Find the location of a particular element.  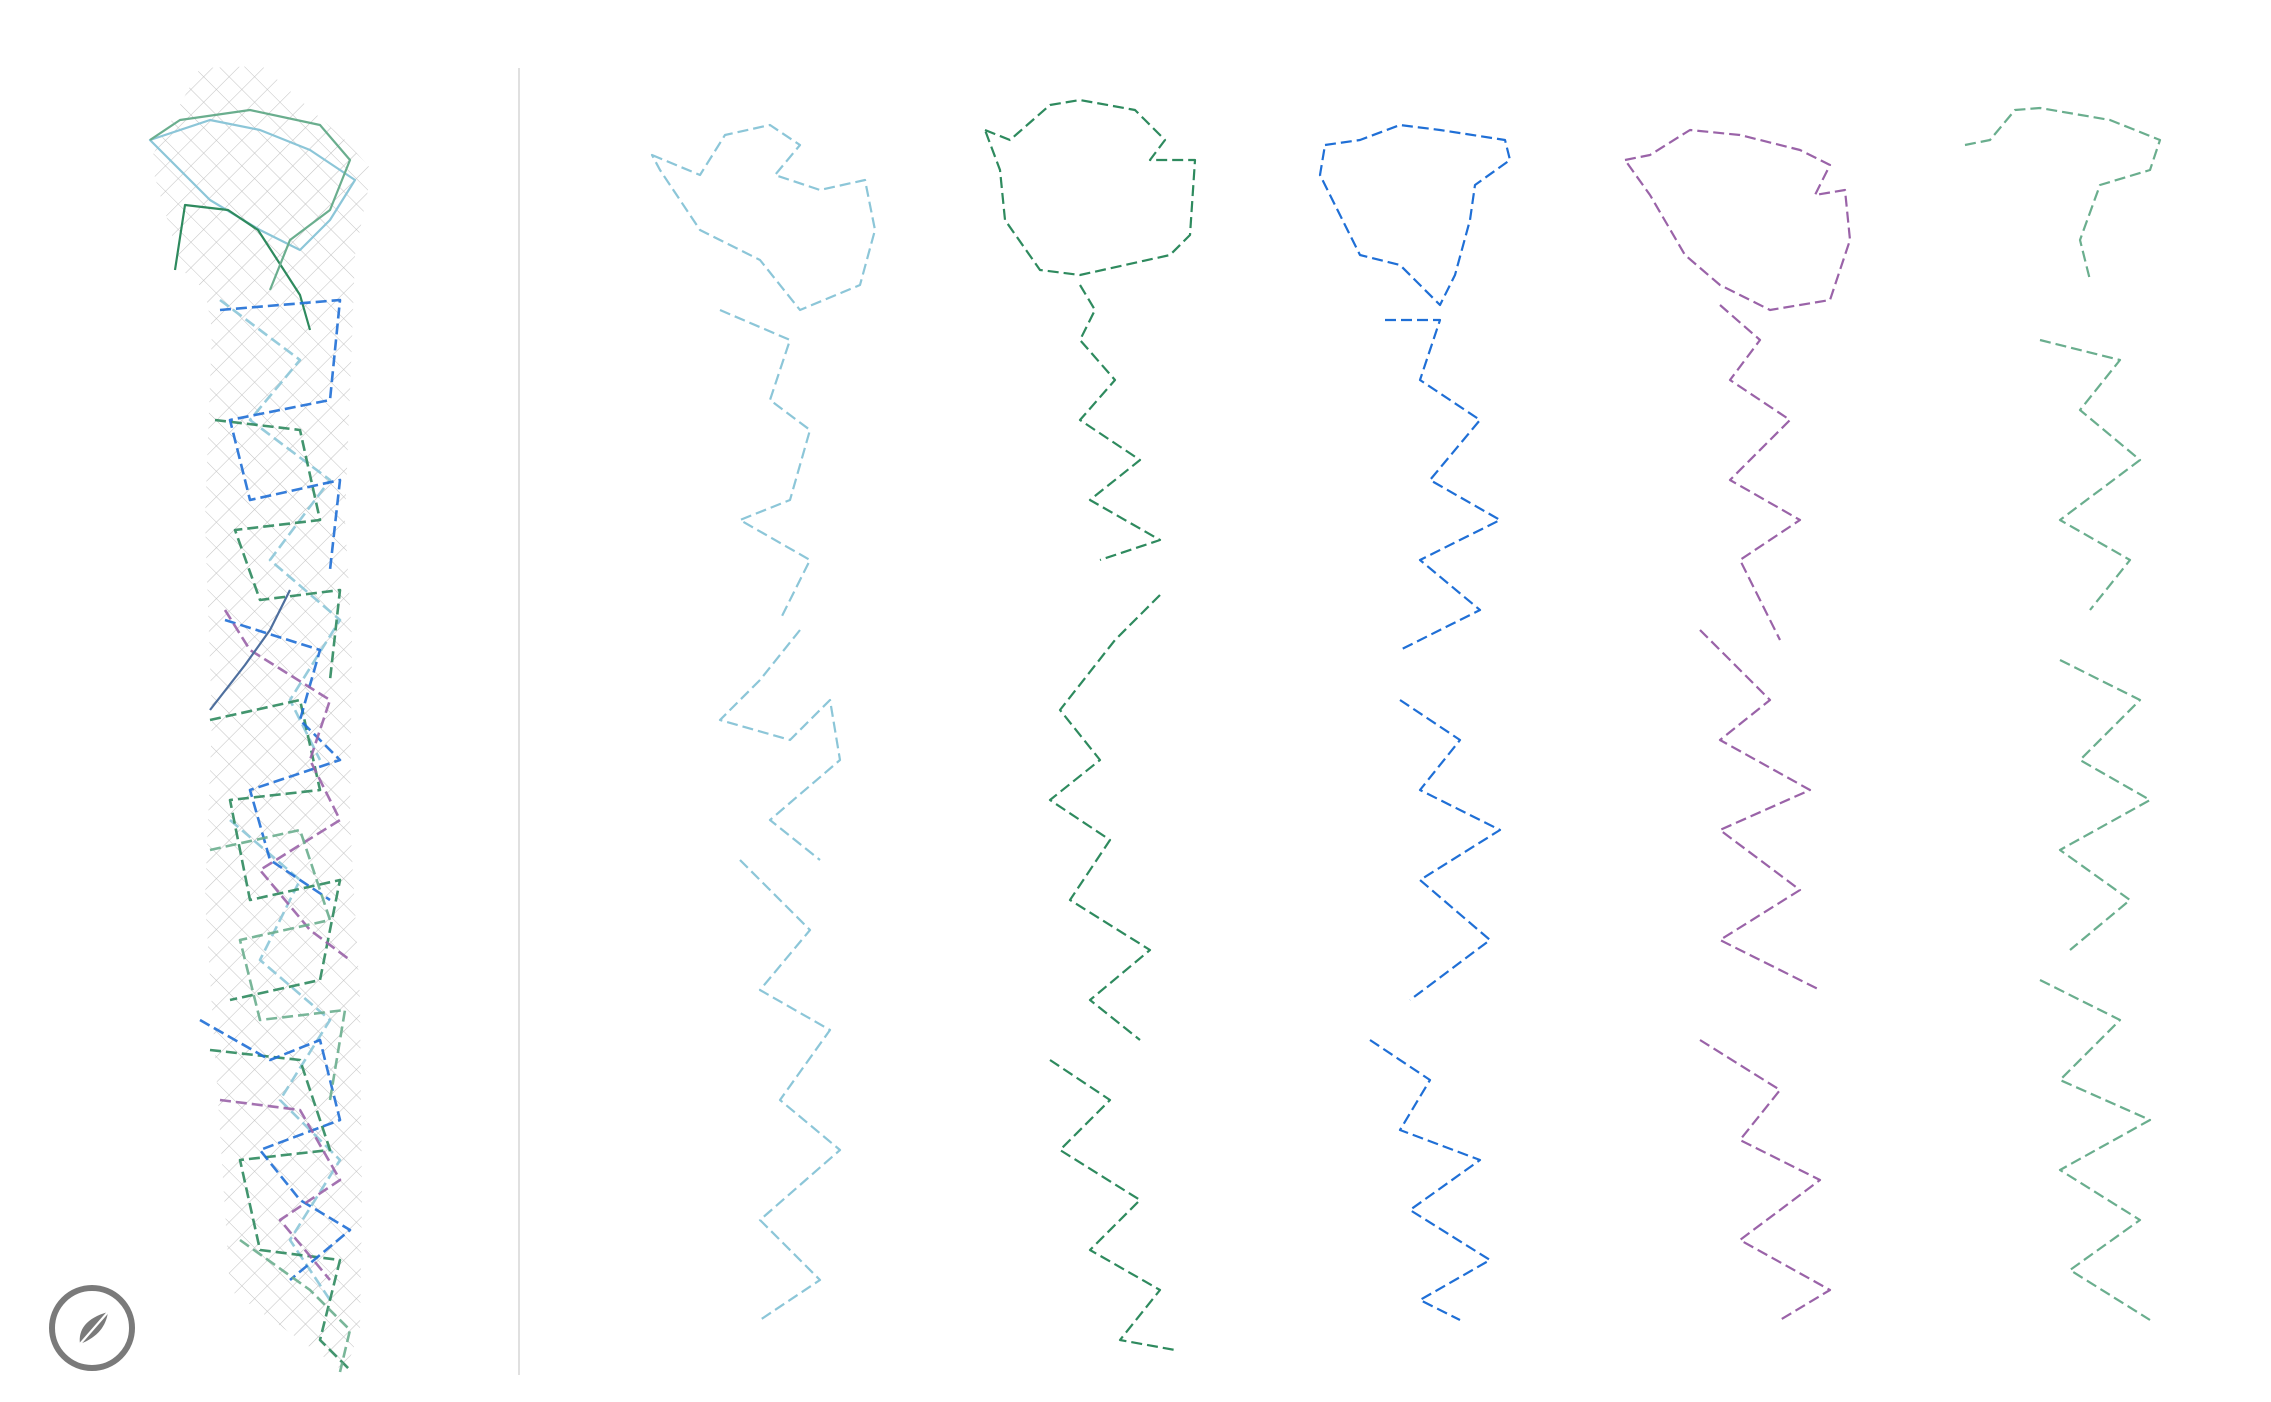

grid-overlay is located at coordinates (261, 719).